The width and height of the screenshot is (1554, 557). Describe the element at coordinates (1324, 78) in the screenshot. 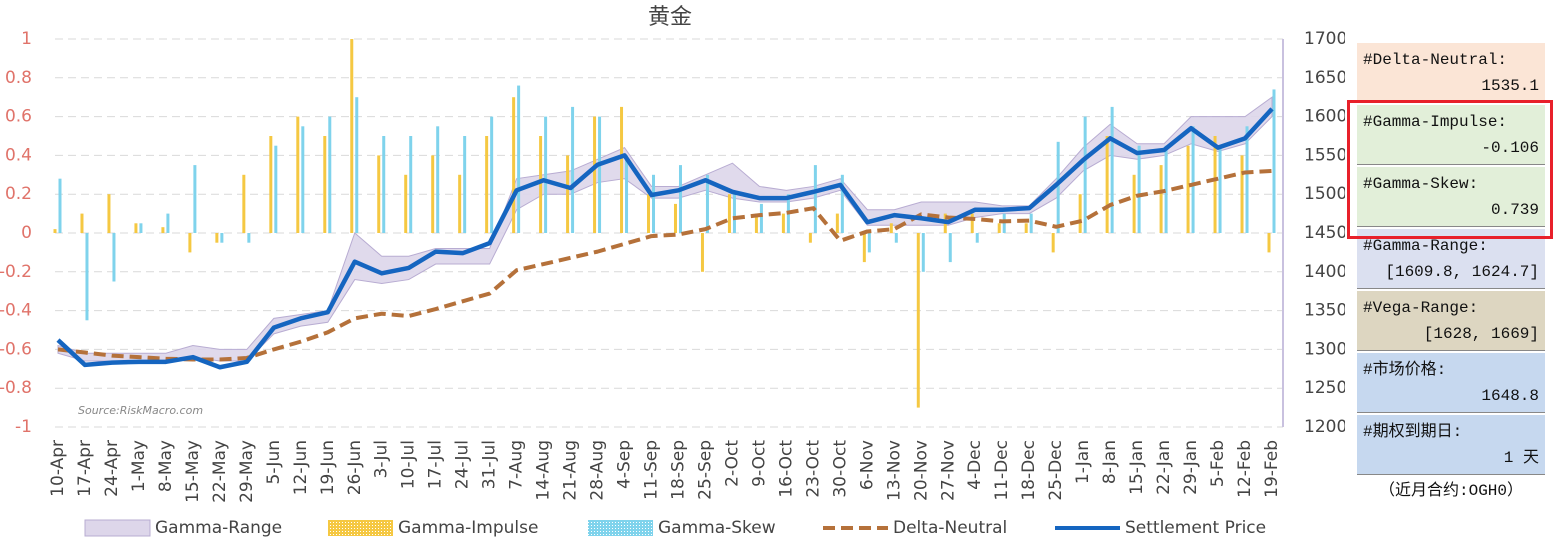

I see `y2-tick-label: 1650` at that location.